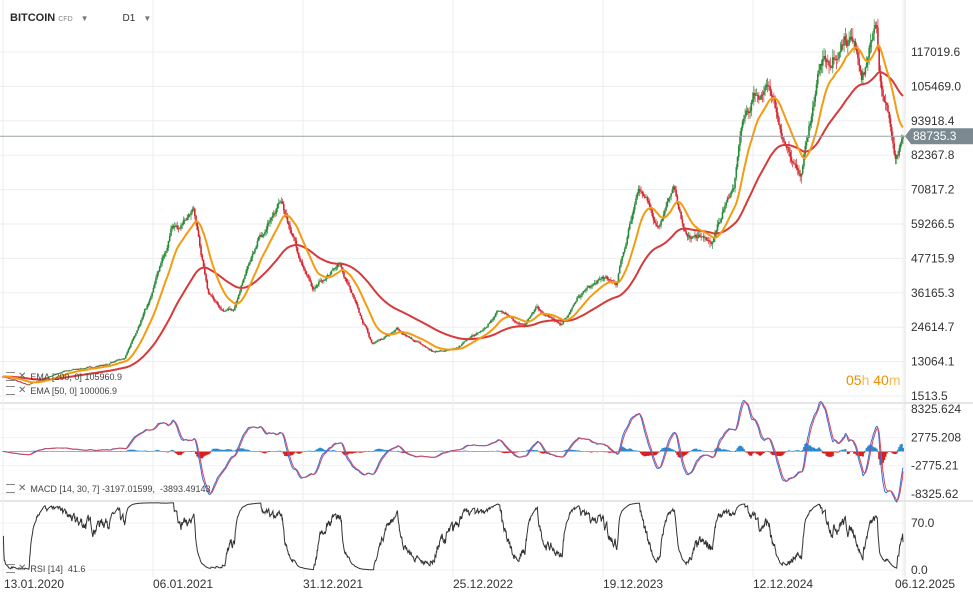  What do you see at coordinates (147, 18) in the screenshot?
I see `timeframe-dropdown-icon: ▼` at bounding box center [147, 18].